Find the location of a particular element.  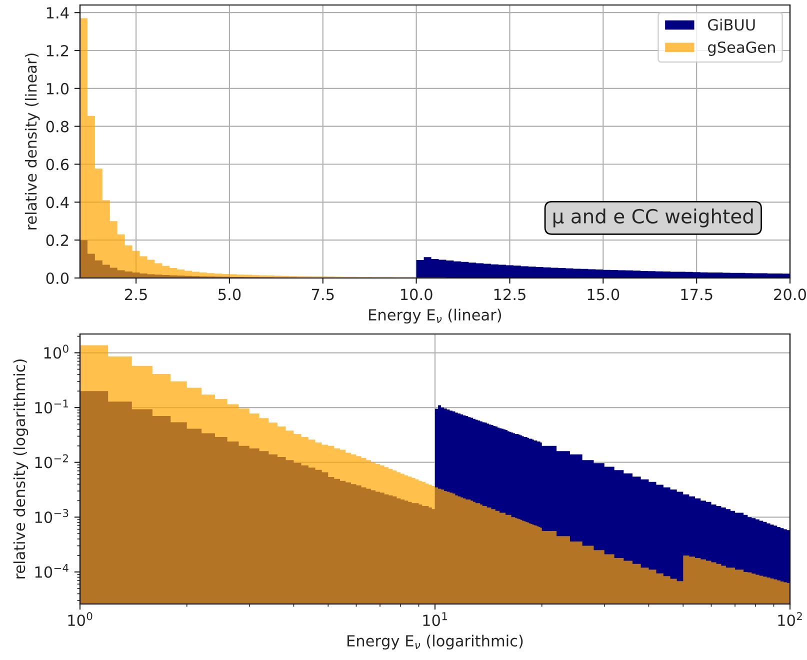

y-tick-label: 10$^{0}$ is located at coordinates (56, 351).